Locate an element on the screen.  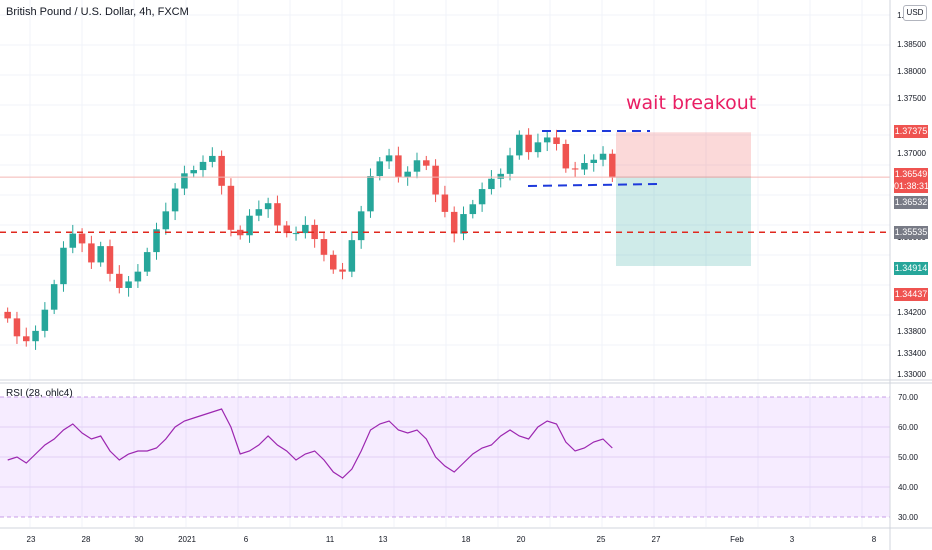
time-tick-label: 11 is located at coordinates (330, 539).